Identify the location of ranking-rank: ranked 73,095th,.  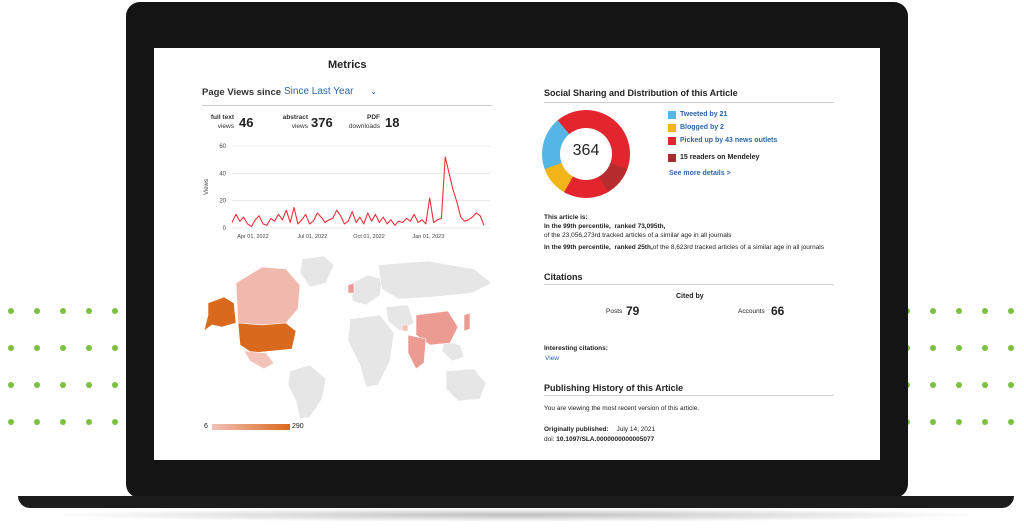
(640, 226).